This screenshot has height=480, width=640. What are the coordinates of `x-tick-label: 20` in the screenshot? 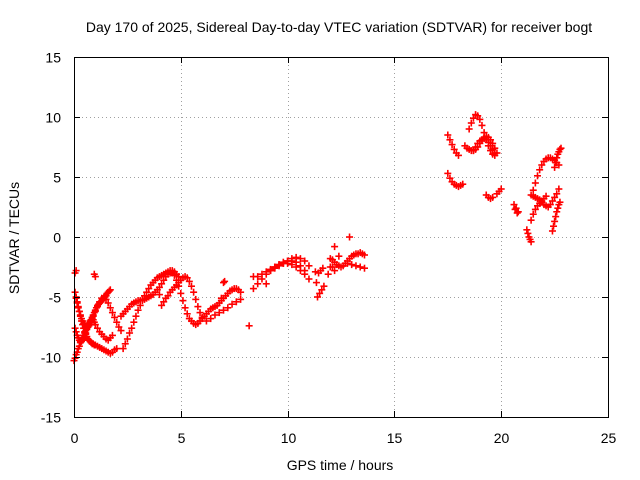 It's located at (502, 438).